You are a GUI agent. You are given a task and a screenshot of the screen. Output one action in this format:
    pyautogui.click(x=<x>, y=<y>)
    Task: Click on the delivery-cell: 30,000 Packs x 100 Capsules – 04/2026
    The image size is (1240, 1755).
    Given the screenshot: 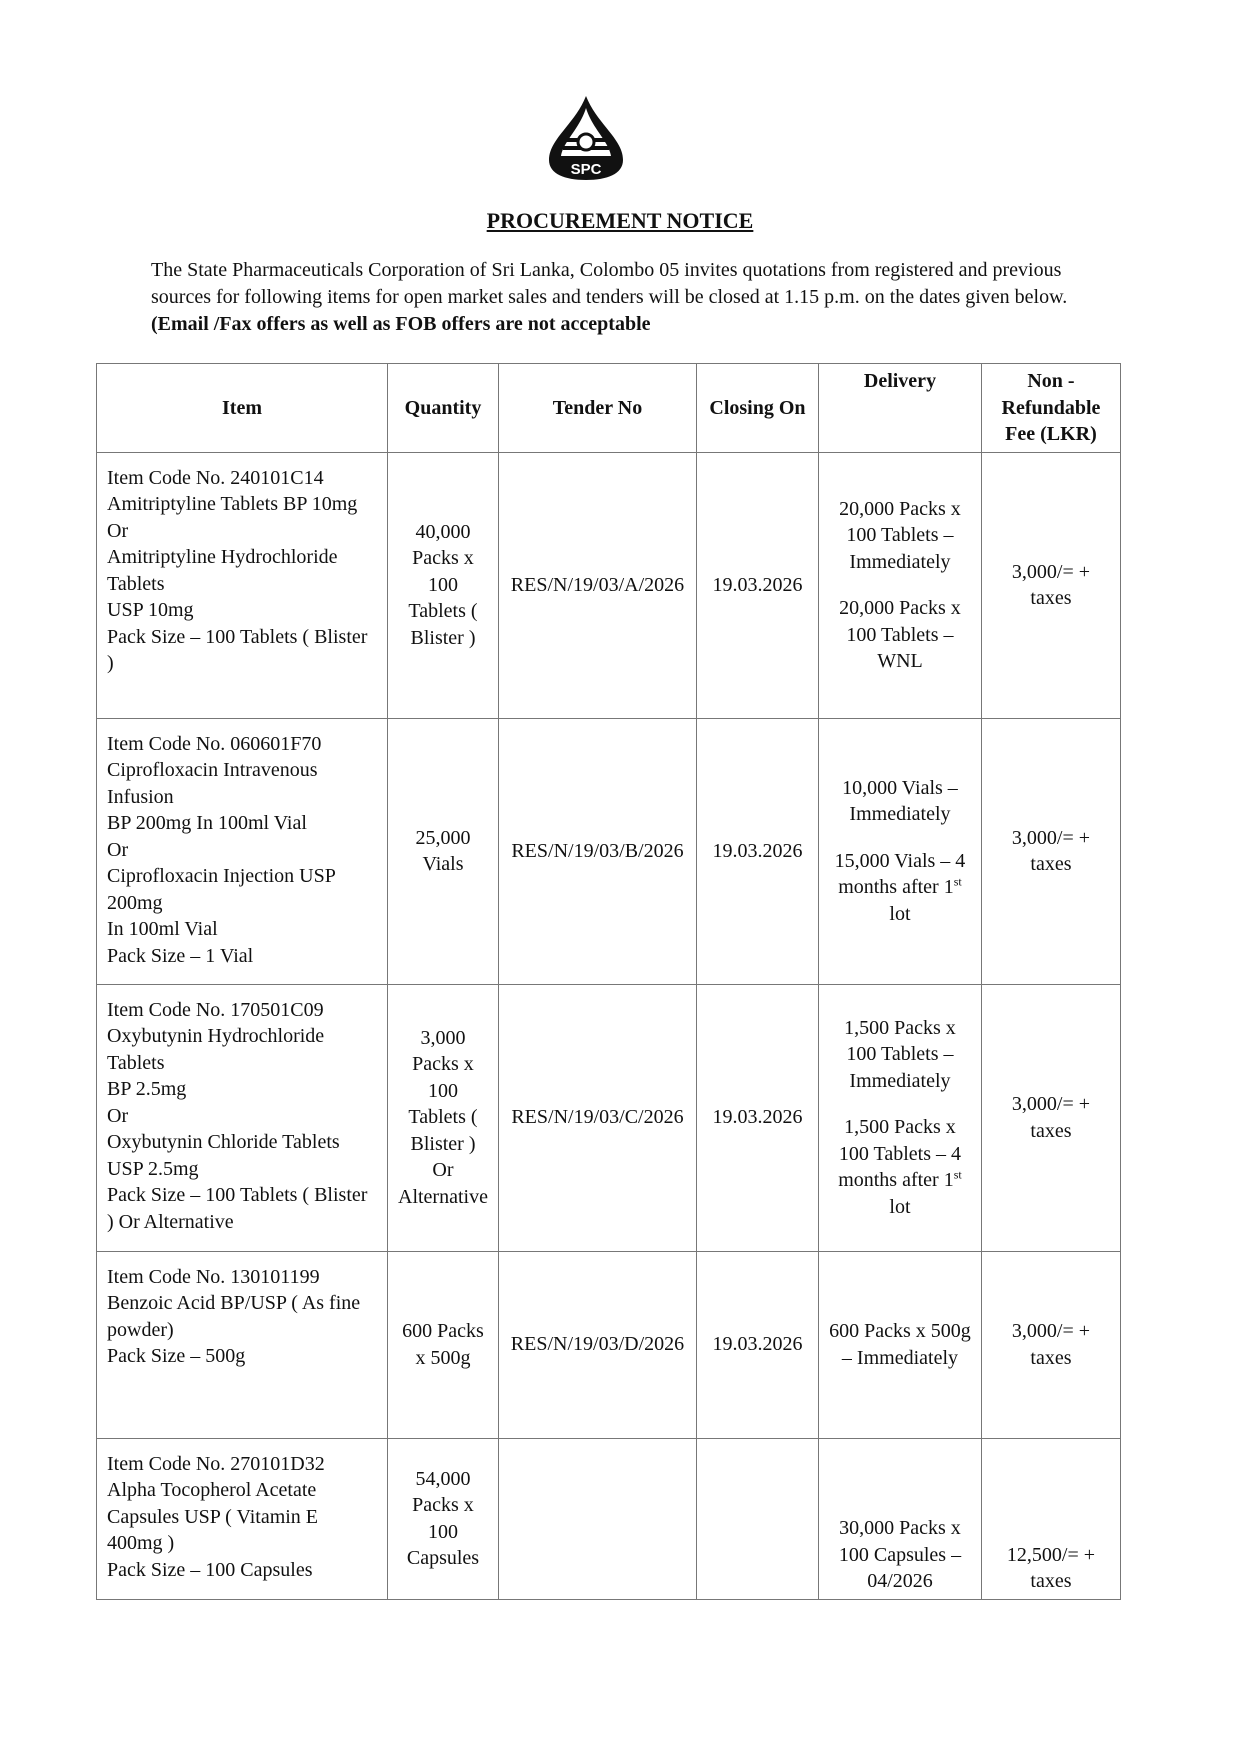 What is the action you would take?
    pyautogui.click(x=899, y=1518)
    